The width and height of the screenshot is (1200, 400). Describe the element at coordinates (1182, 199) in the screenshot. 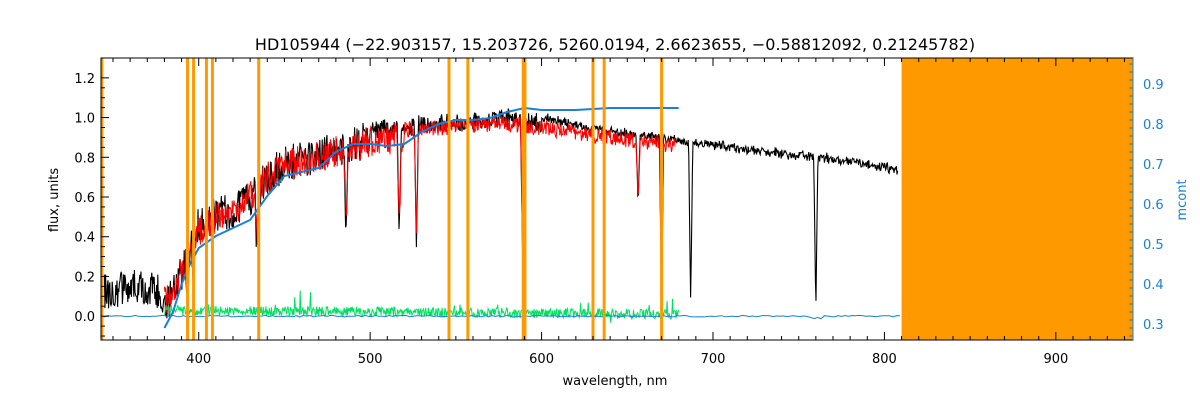

I see `y2-axis-label: mcont` at that location.